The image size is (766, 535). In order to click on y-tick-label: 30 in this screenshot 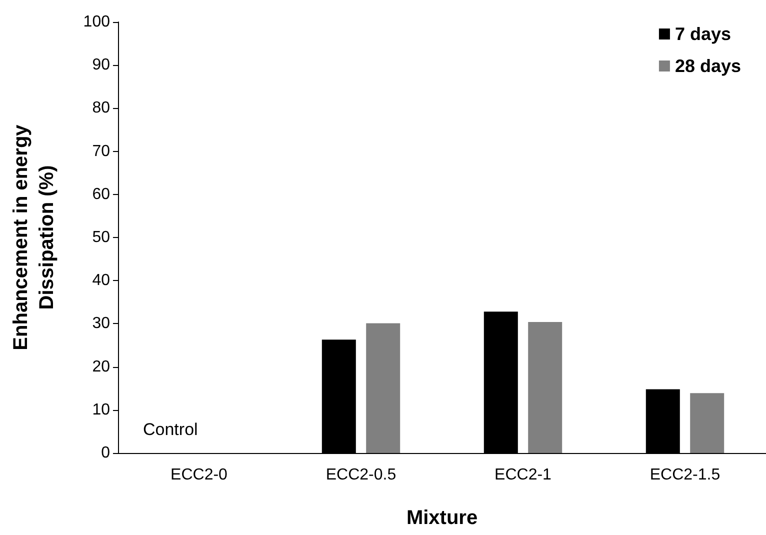, I will do `click(101, 323)`.